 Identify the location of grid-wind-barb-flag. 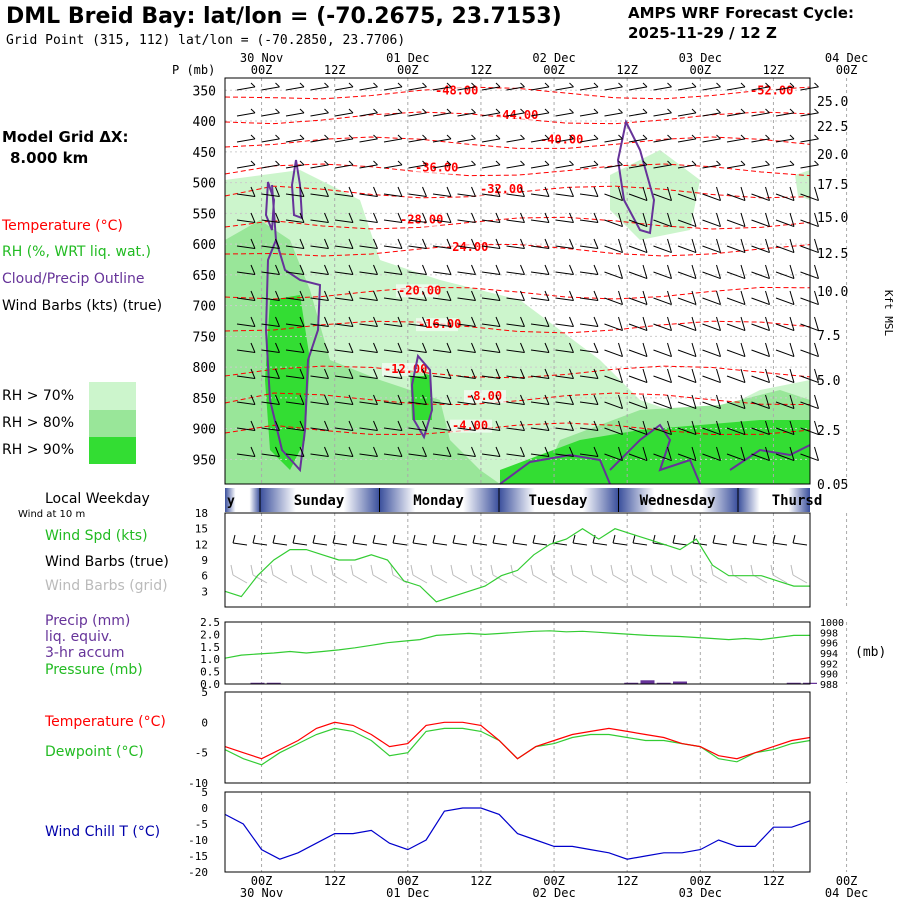
(472, 570).